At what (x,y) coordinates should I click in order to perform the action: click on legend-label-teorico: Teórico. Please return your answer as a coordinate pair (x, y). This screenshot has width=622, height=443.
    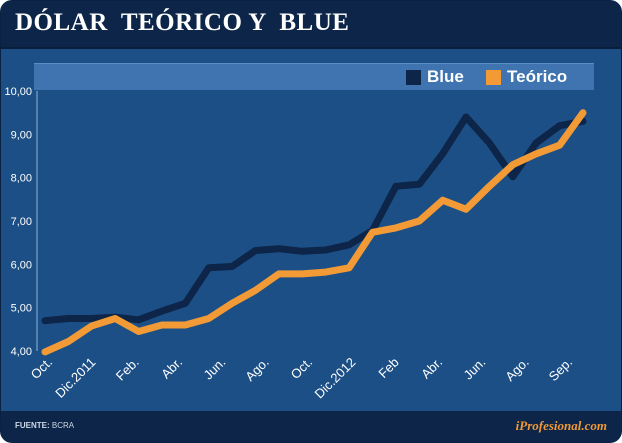
    Looking at the image, I should click on (537, 76).